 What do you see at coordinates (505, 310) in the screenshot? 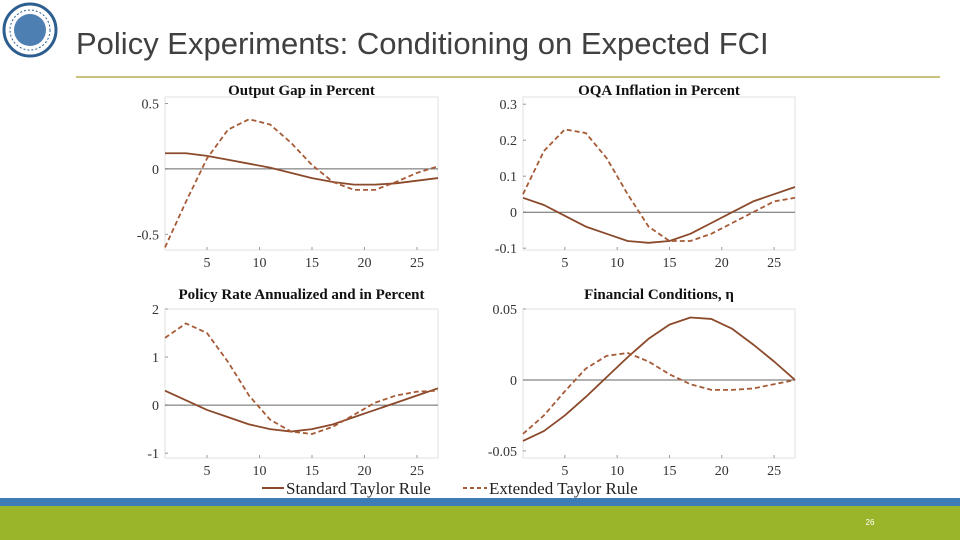
I see `y-tick-label: 0.05` at bounding box center [505, 310].